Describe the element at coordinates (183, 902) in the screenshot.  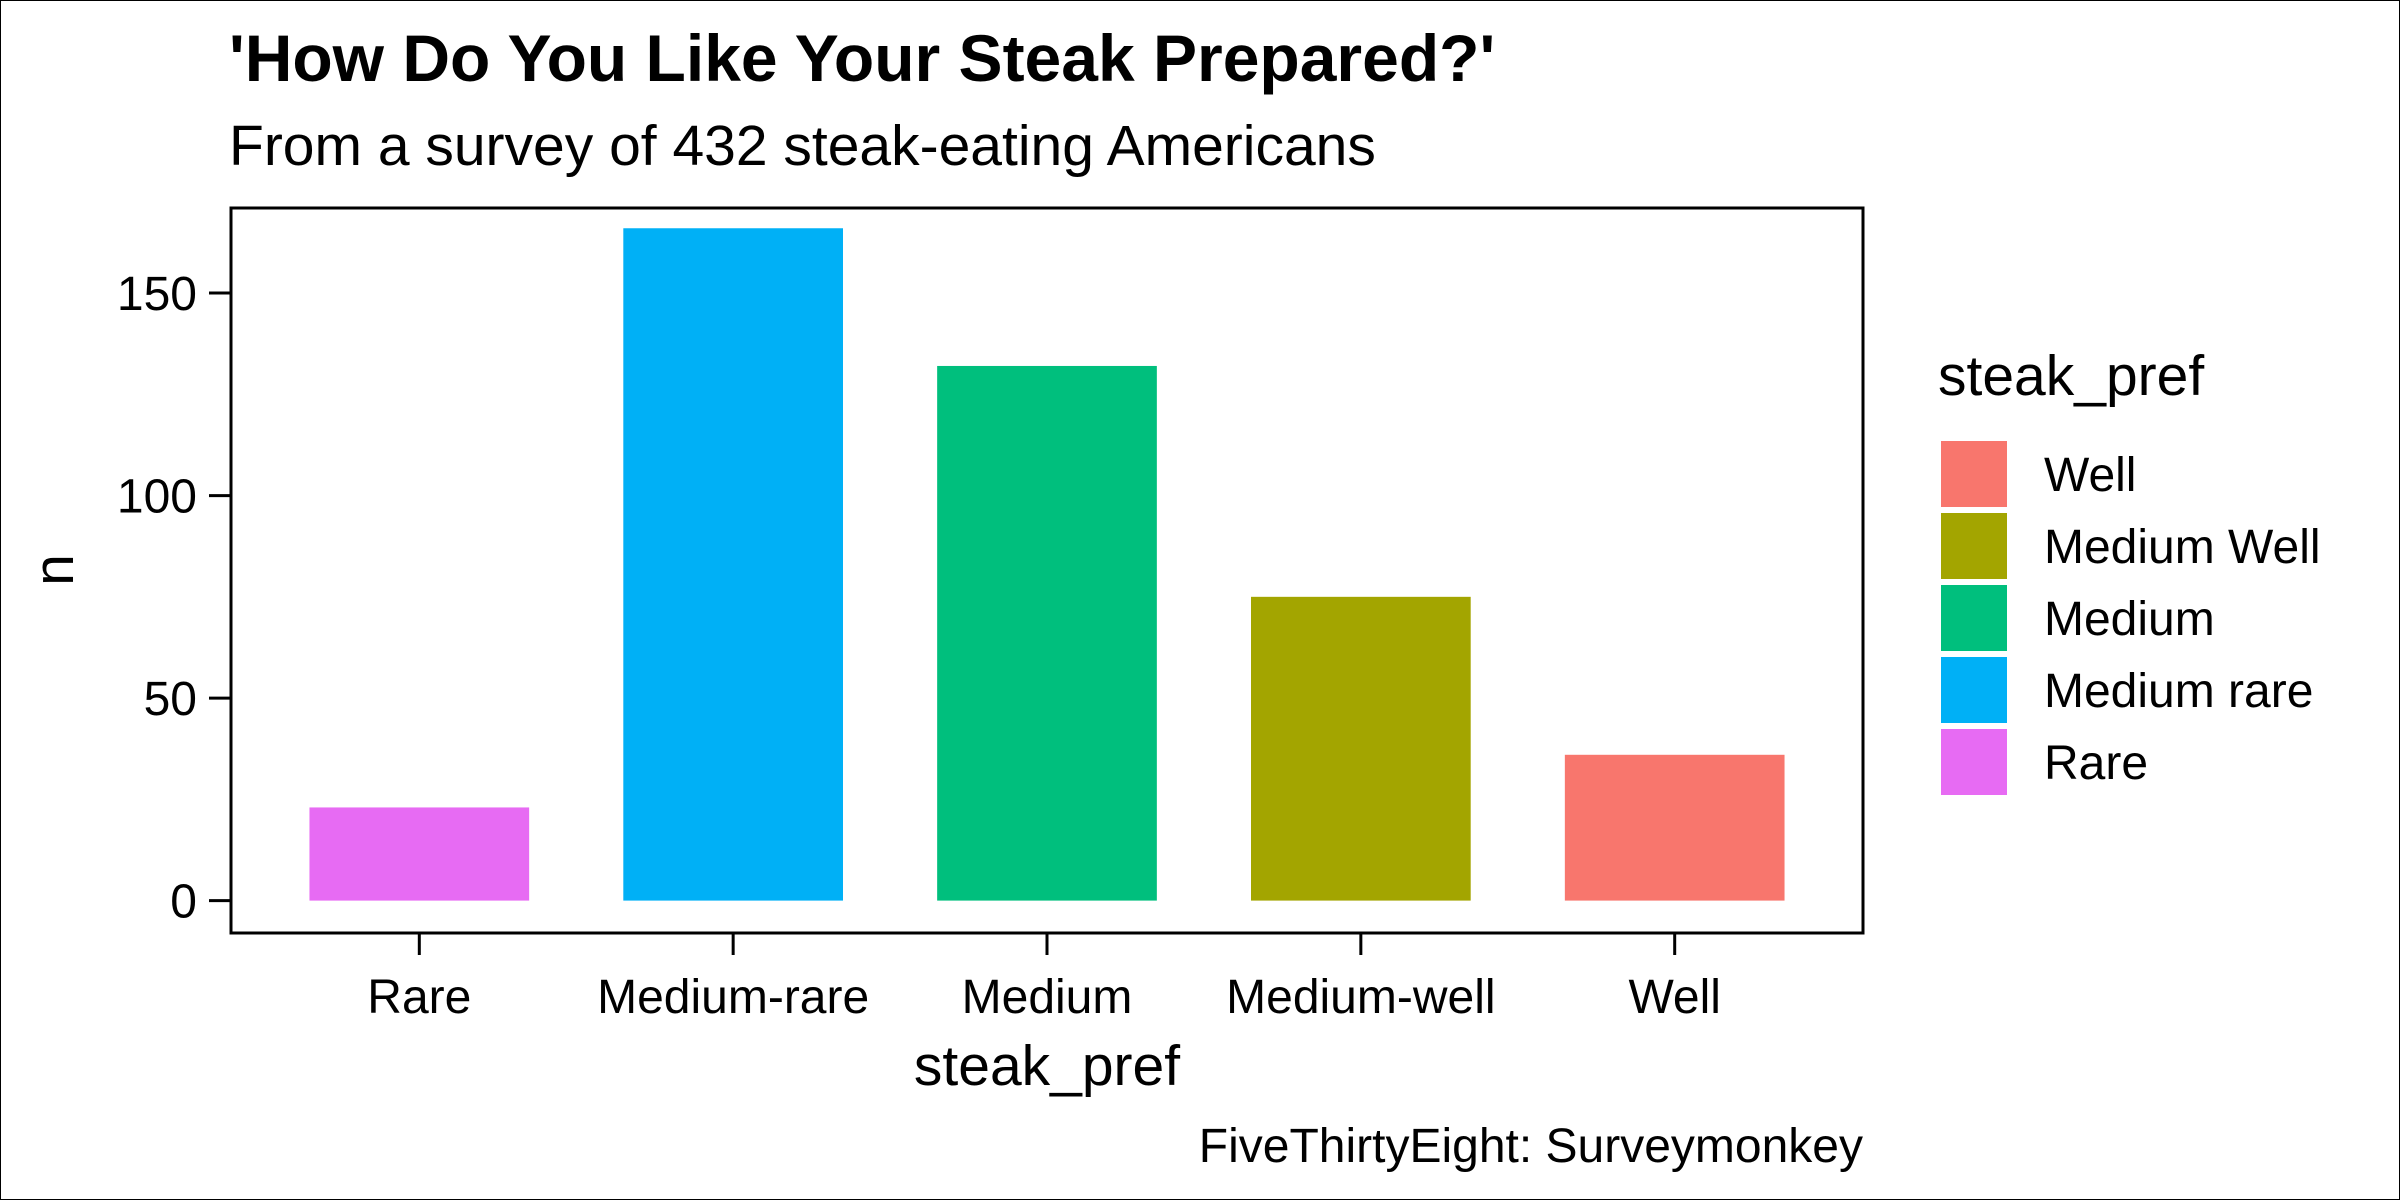
I see `y-tick-label: 0` at that location.